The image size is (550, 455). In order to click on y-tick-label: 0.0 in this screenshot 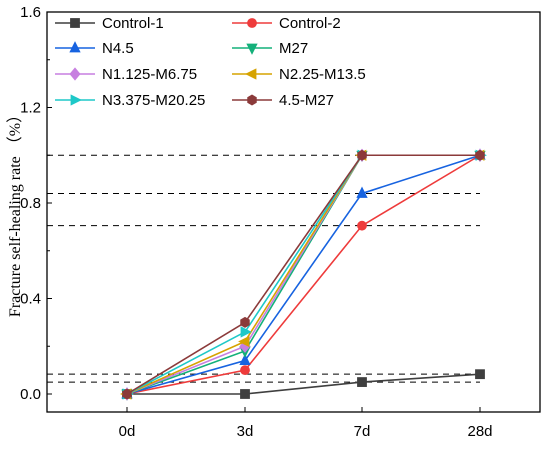, I will do `click(30, 394)`.